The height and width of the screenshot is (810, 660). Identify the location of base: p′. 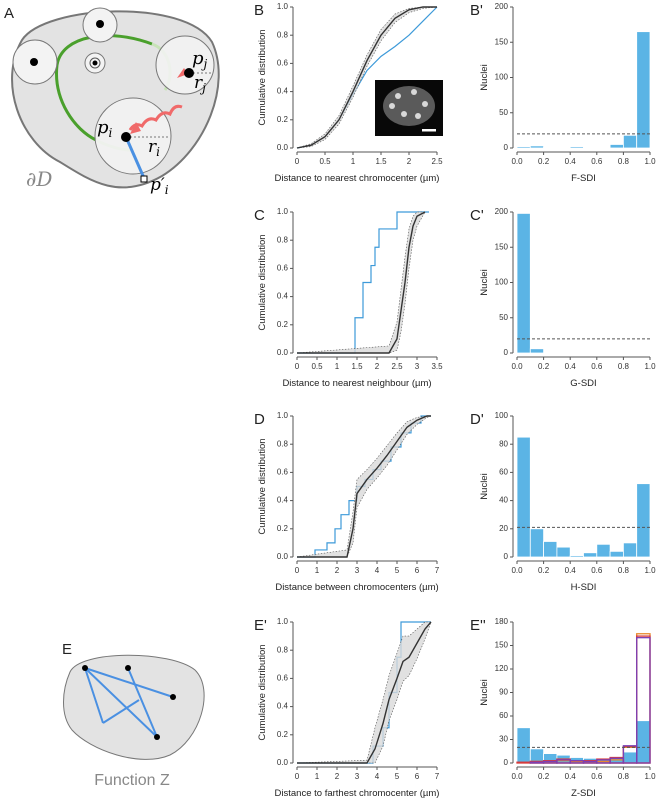
(157, 185).